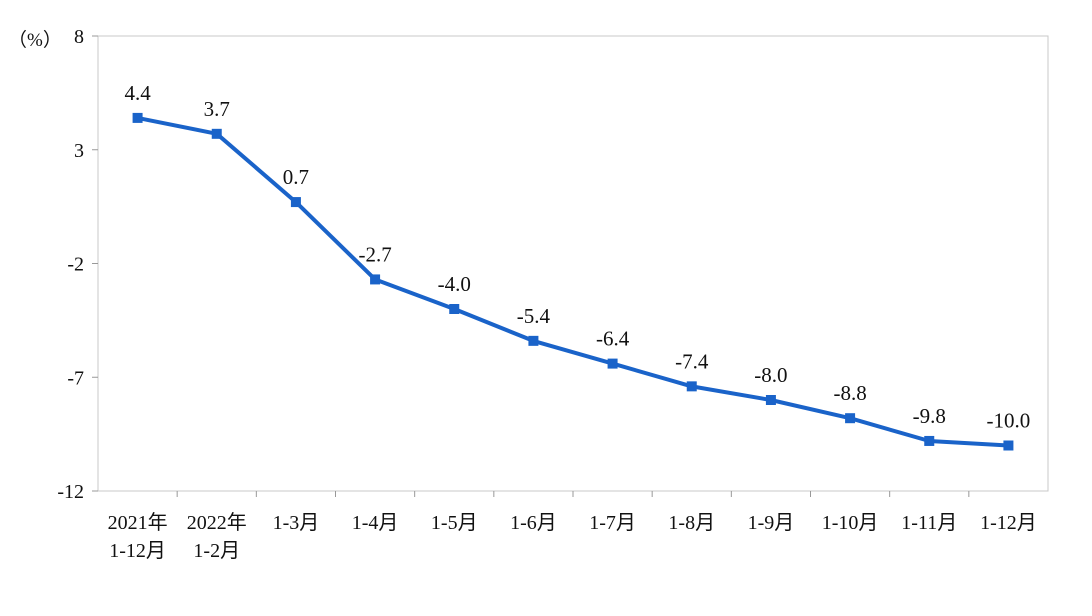 Image resolution: width=1092 pixels, height=616 pixels. What do you see at coordinates (138, 522) in the screenshot?
I see `x-tick-label-line: 2021年` at bounding box center [138, 522].